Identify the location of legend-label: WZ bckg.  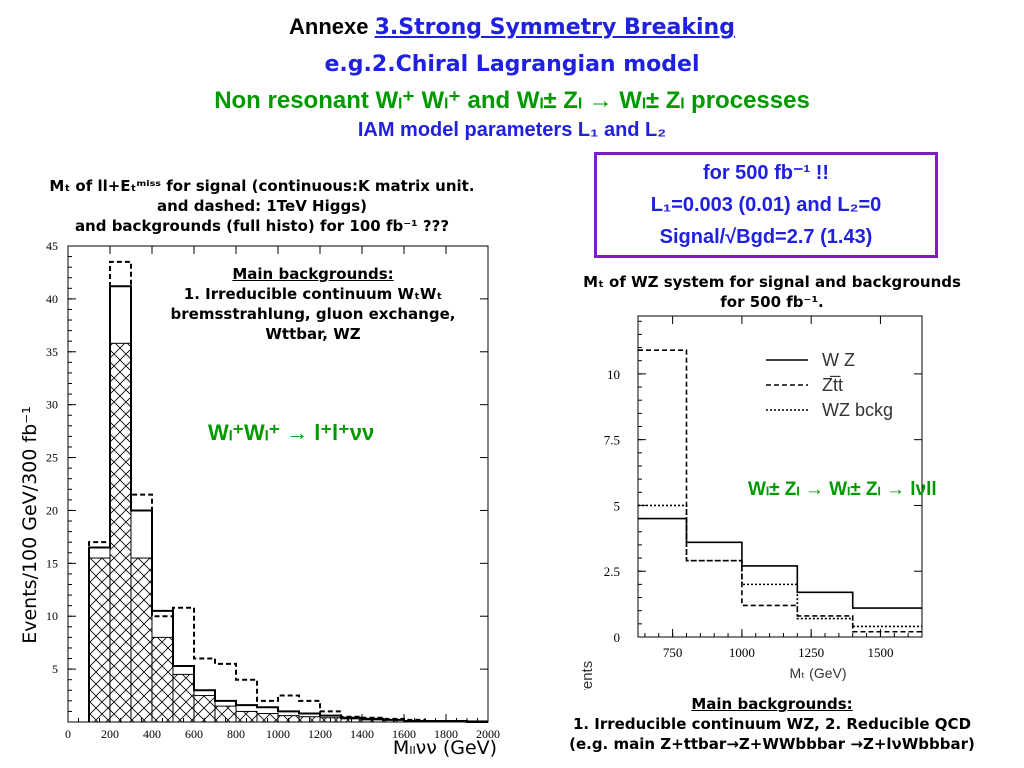
(857, 410).